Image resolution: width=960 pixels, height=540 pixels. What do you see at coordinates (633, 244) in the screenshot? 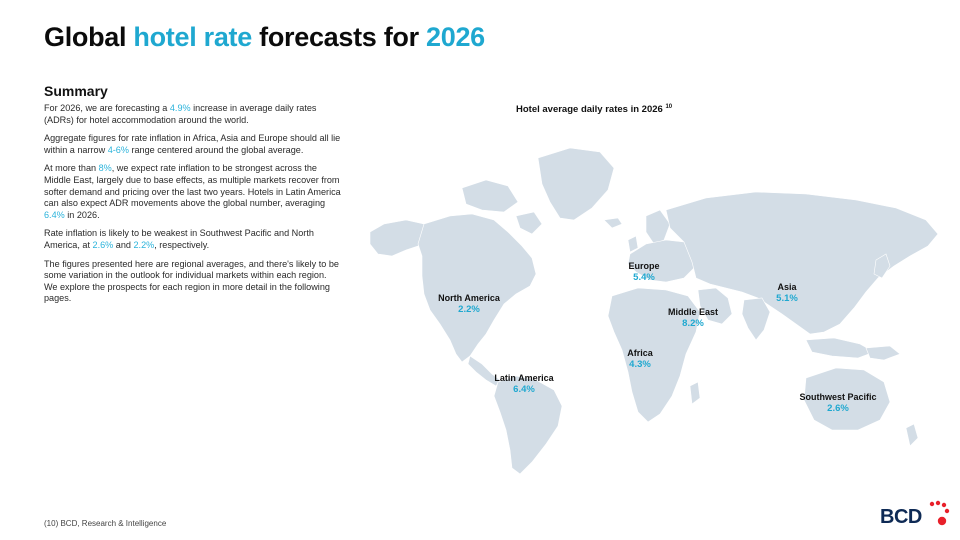
I see `land-uk` at bounding box center [633, 244].